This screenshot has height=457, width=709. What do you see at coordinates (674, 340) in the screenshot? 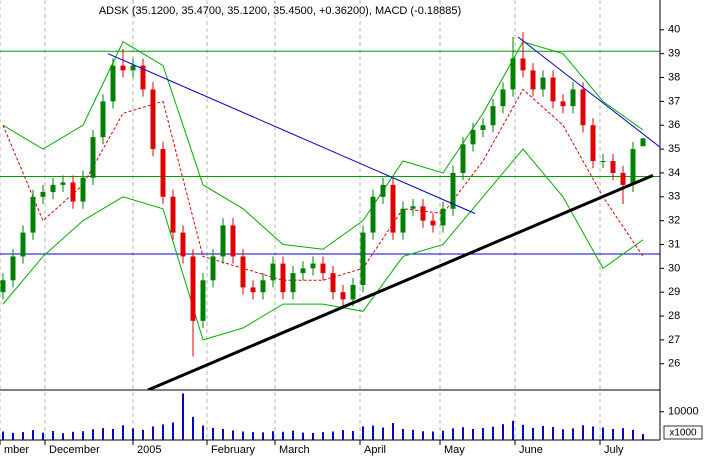
I see `y-tick-label: 27` at bounding box center [674, 340].